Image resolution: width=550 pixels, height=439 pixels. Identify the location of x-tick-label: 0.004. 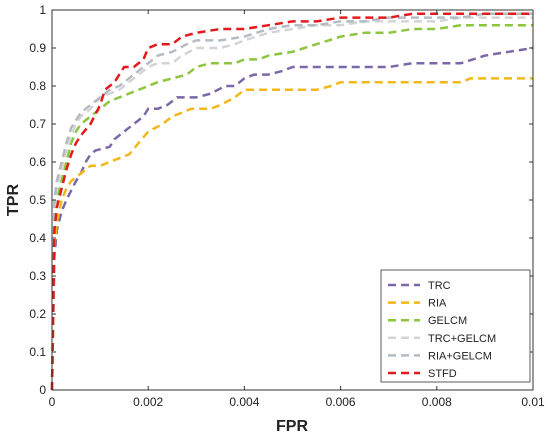
(244, 402).